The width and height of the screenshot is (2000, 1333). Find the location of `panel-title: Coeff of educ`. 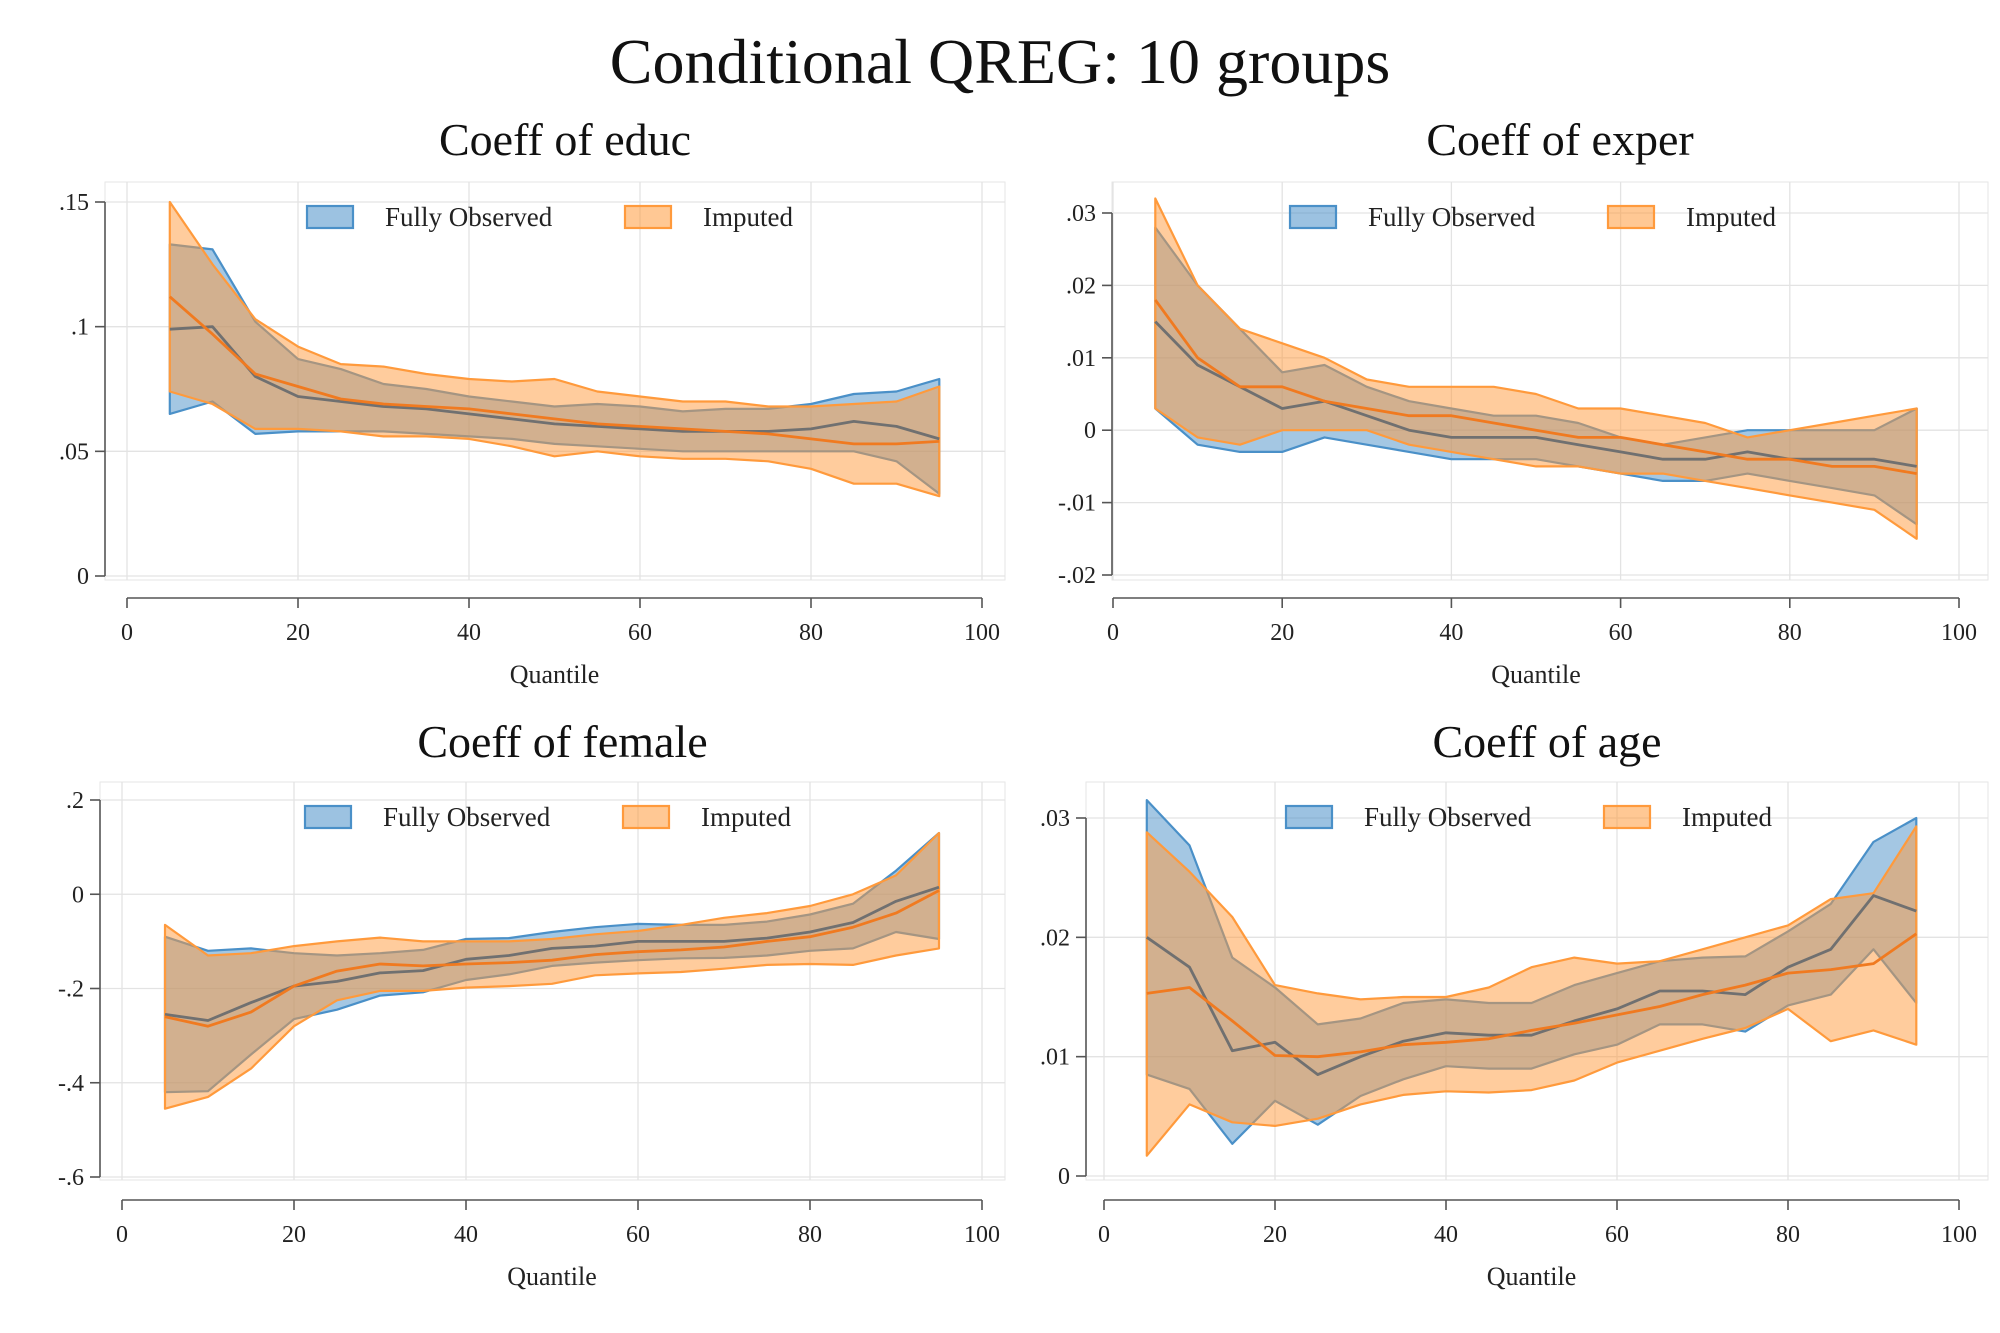

panel-title: Coeff of educ is located at coordinates (565, 139).